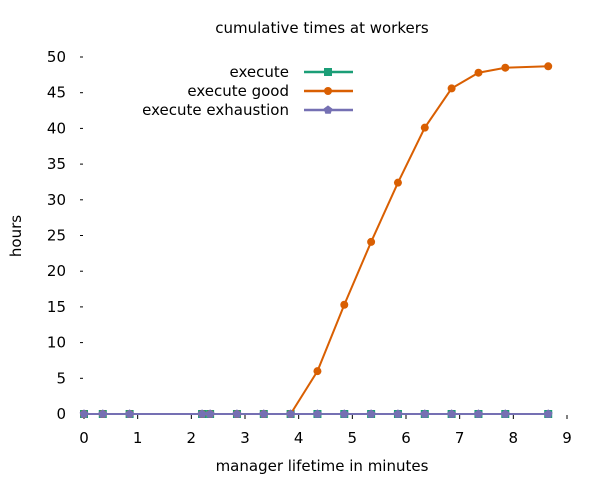 Image resolution: width=600 pixels, height=480 pixels. Describe the element at coordinates (245, 438) in the screenshot. I see `x-tick-label: 3` at that location.